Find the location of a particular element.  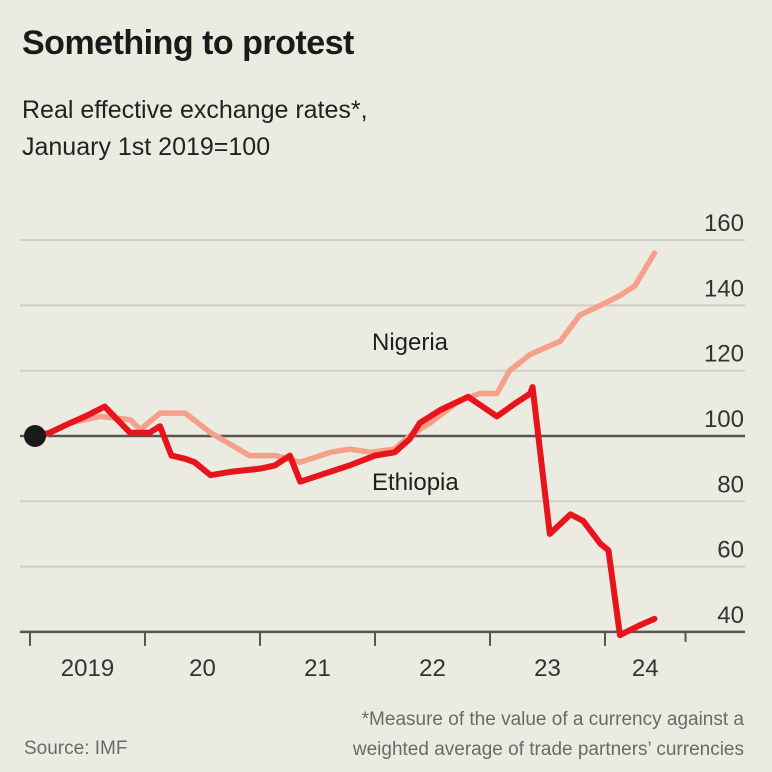

y-tick-label-80: 80 is located at coordinates (730, 484).